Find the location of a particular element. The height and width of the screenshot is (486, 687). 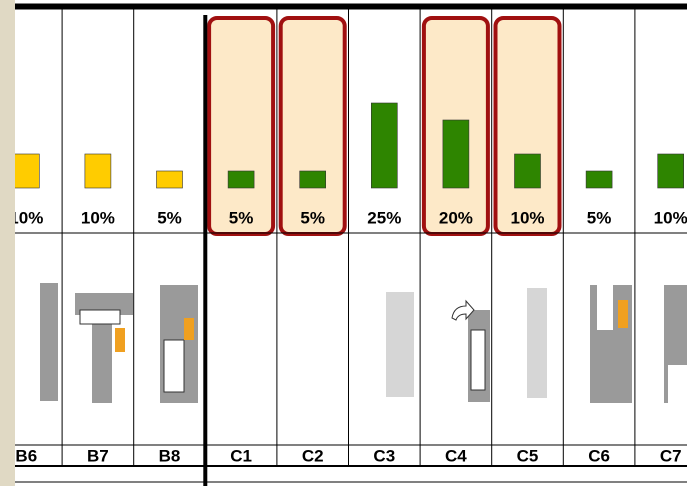

category-label: B7 is located at coordinates (98, 455).